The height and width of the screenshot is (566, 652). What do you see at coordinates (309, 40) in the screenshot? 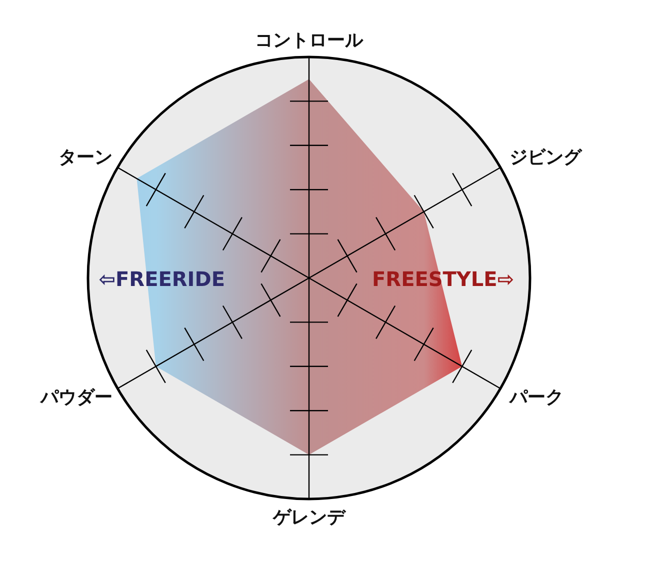
I see `spoke-label: コントロール` at bounding box center [309, 40].